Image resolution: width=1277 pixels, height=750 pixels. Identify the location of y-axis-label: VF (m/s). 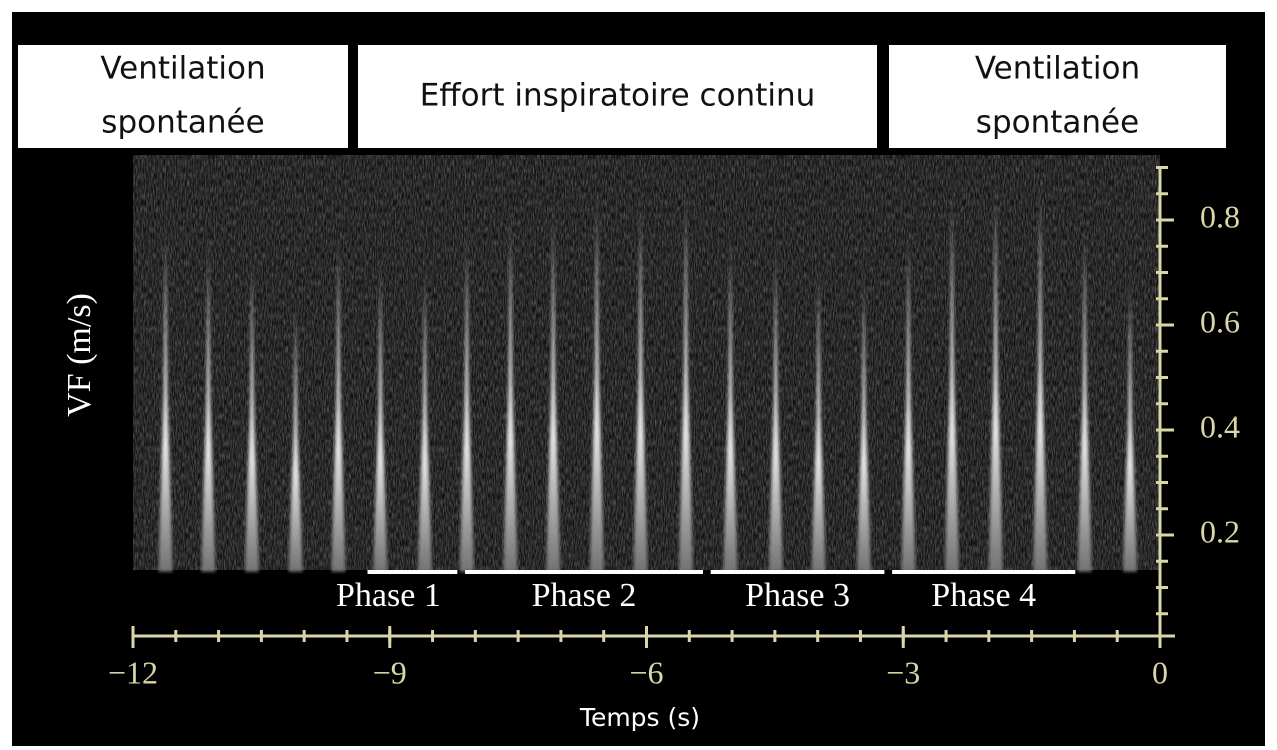
(79, 355).